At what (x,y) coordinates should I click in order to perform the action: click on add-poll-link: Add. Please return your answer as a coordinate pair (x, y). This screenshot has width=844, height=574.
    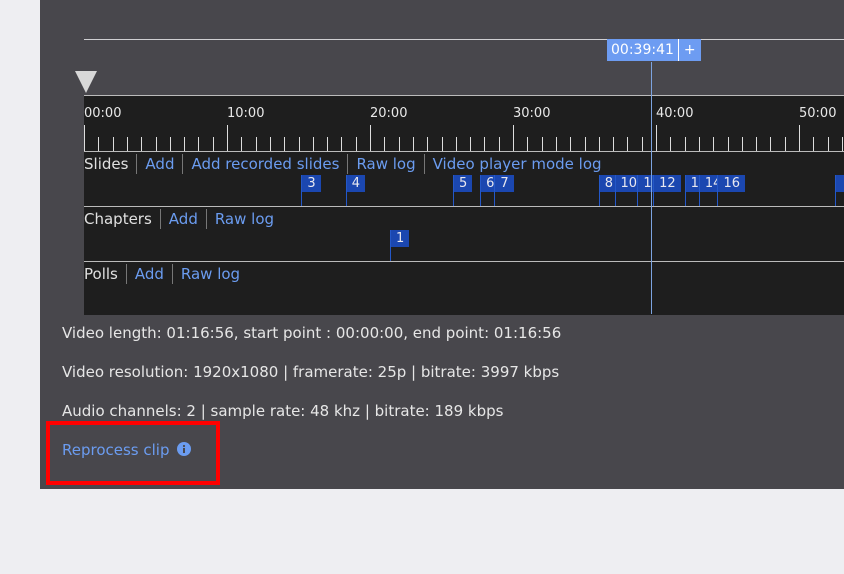
    Looking at the image, I should click on (149, 274).